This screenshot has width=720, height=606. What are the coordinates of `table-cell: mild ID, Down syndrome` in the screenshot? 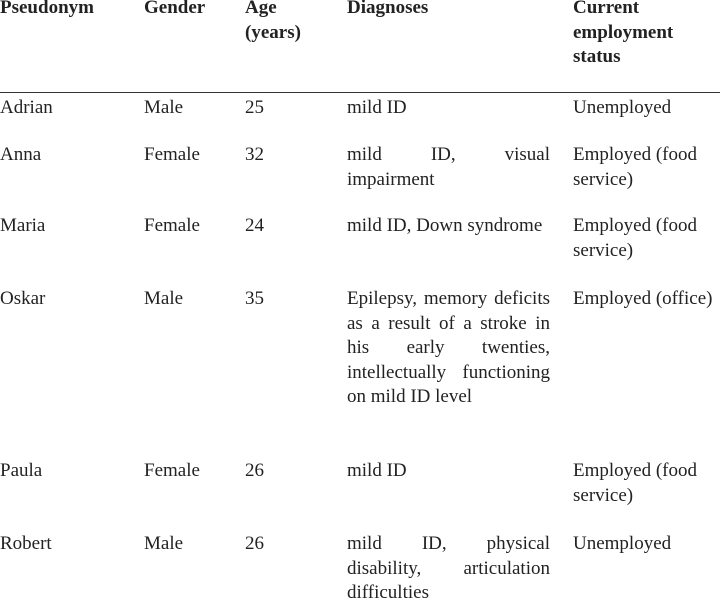 It's located at (445, 225).